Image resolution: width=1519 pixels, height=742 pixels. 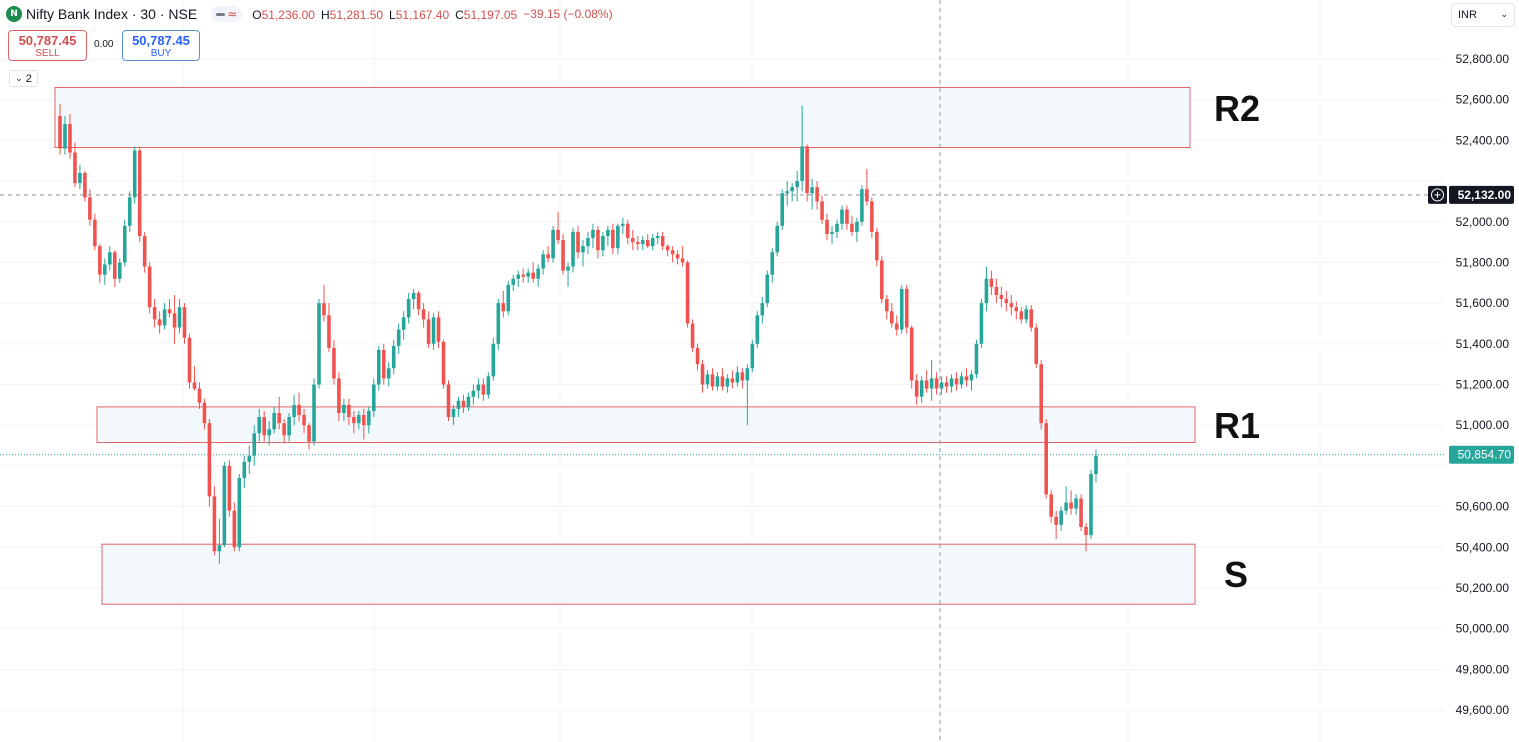 What do you see at coordinates (1483, 371) in the screenshot?
I see `price-axis-bg` at bounding box center [1483, 371].